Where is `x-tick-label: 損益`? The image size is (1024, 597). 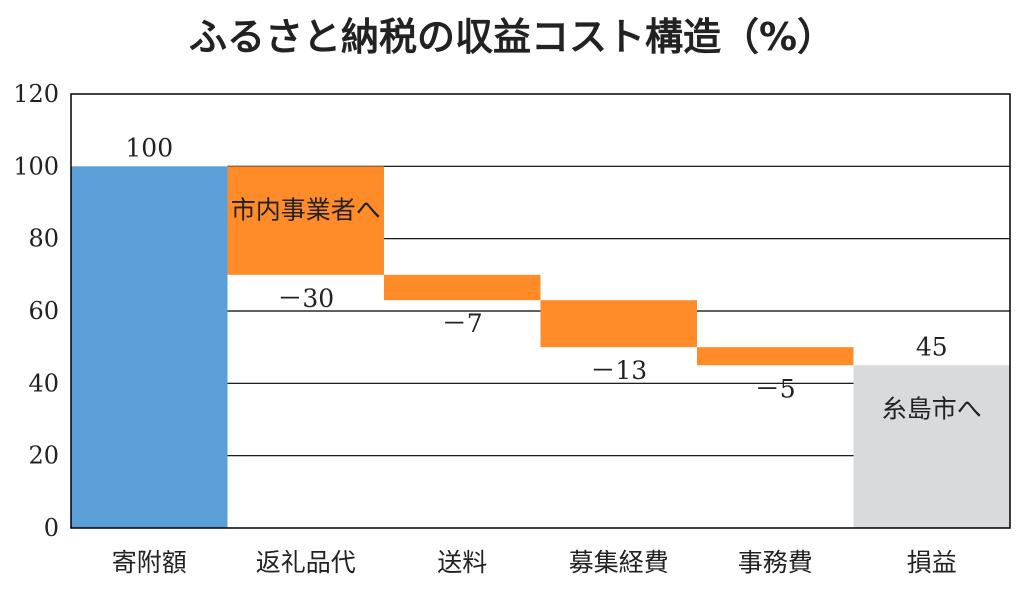
x-tick-label: 損益 is located at coordinates (932, 562).